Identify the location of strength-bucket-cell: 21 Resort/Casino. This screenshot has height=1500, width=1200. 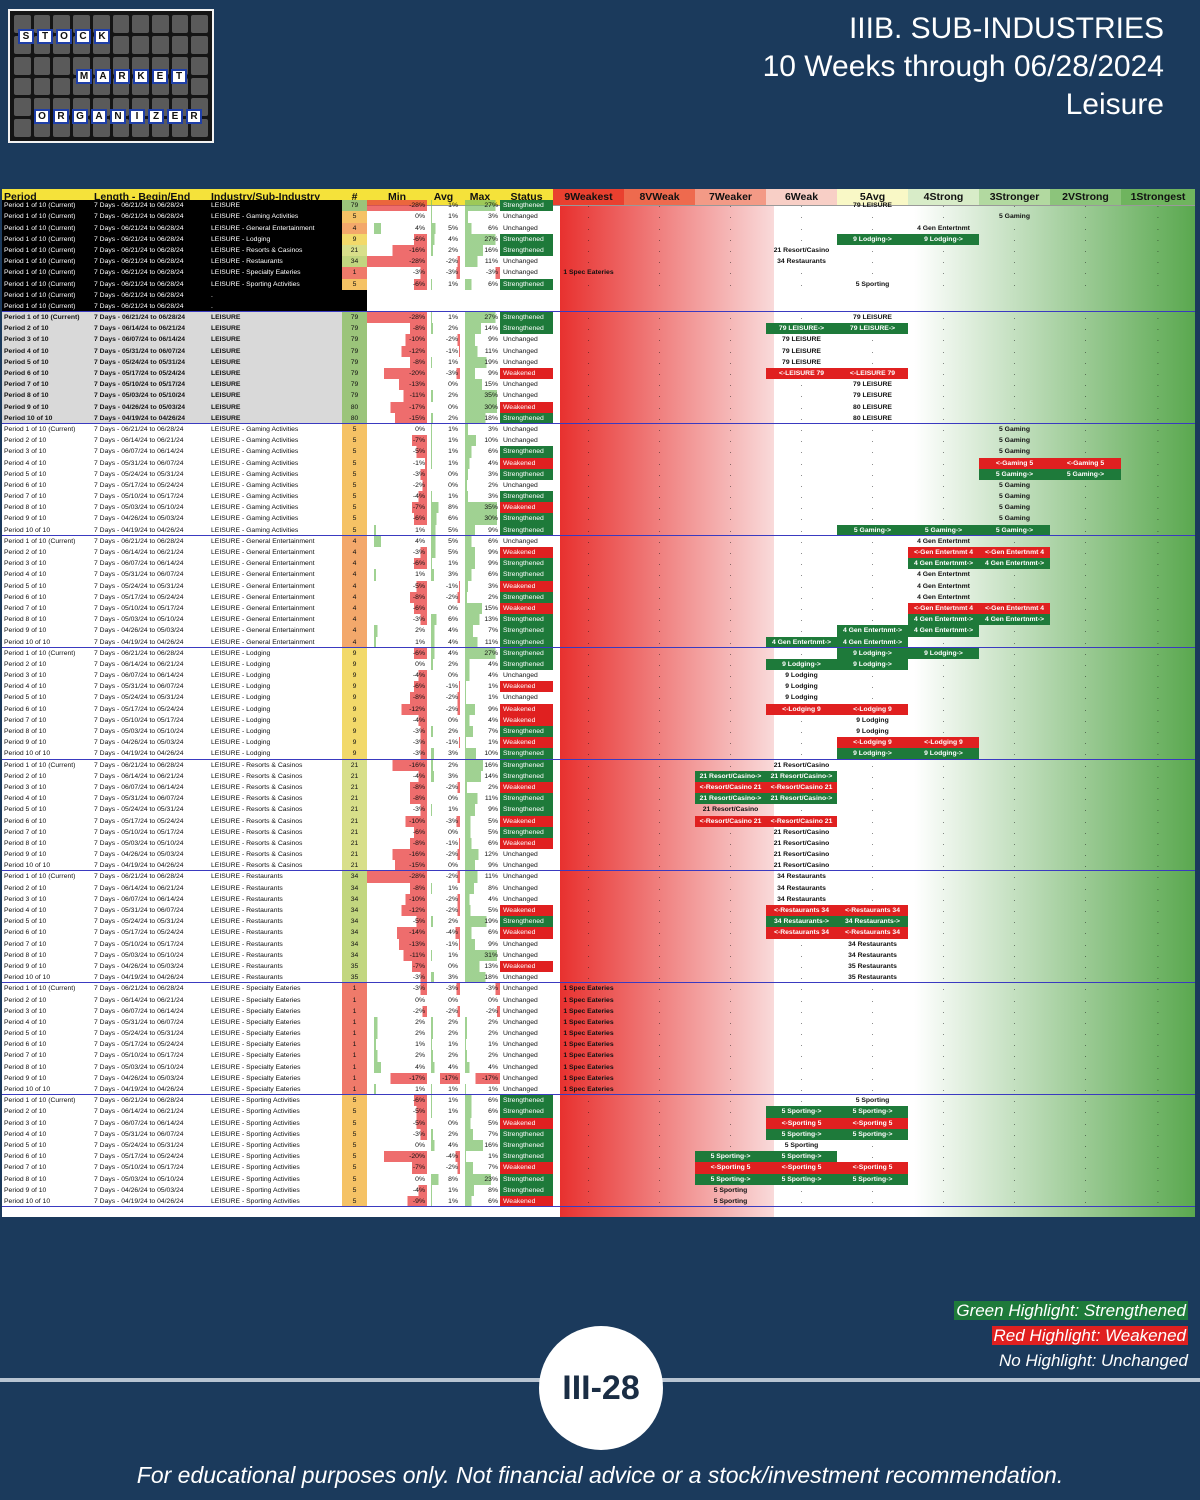
(730, 810).